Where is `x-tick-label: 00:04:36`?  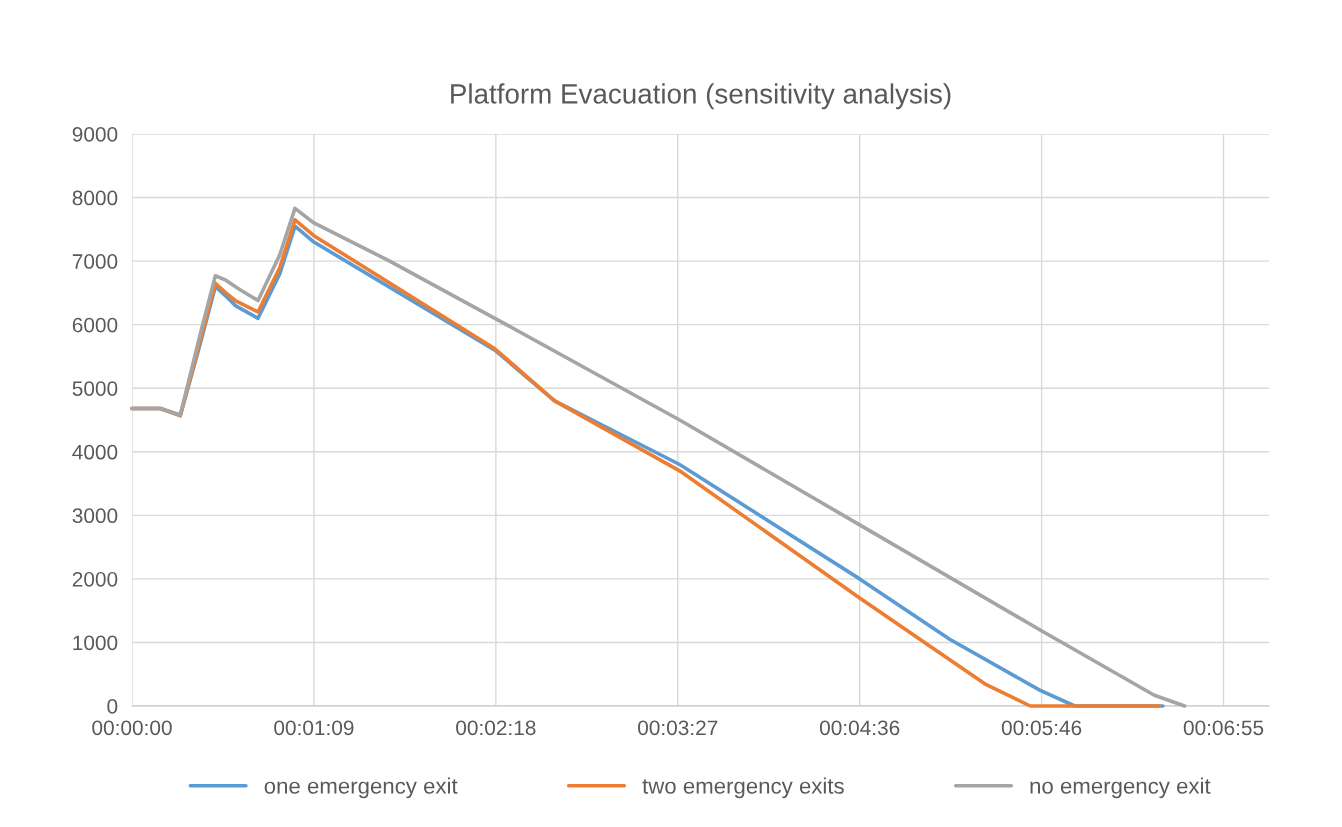 x-tick-label: 00:04:36 is located at coordinates (859, 728).